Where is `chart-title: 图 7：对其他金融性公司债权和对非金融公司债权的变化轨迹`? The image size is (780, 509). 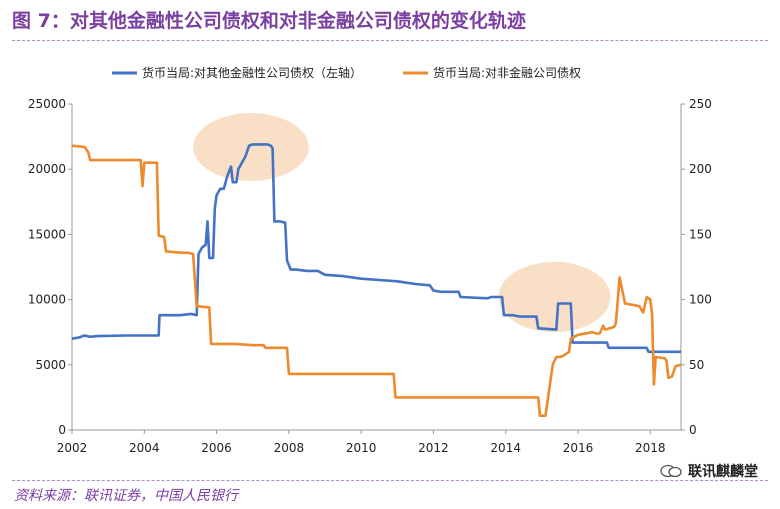
chart-title: 图 7：对其他金融性公司债权和对非金融公司债权的变化轨迹 is located at coordinates (269, 21).